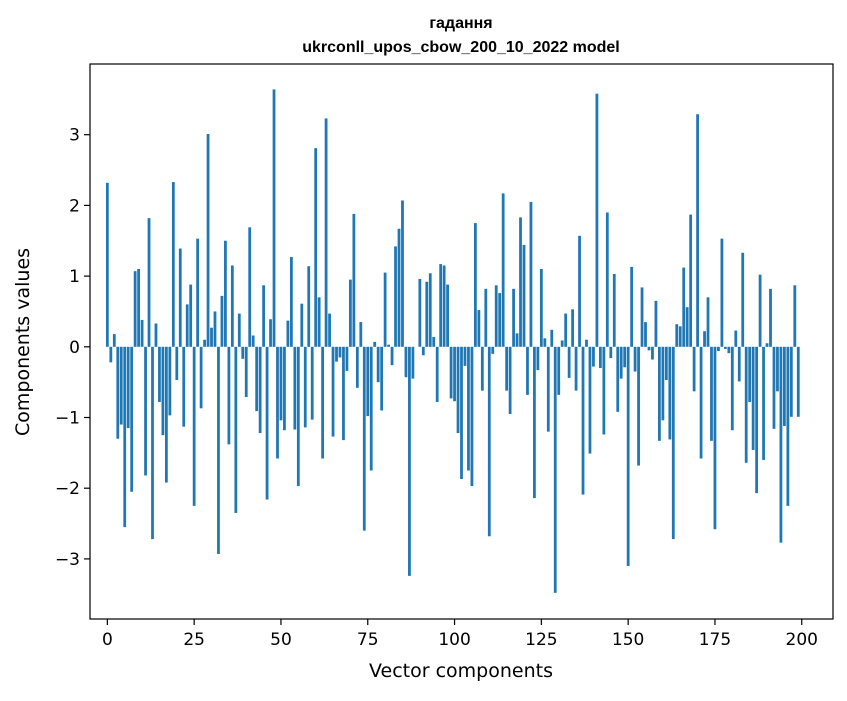 The width and height of the screenshot is (847, 701). I want to click on y-tick-label: 2, so click(74, 206).